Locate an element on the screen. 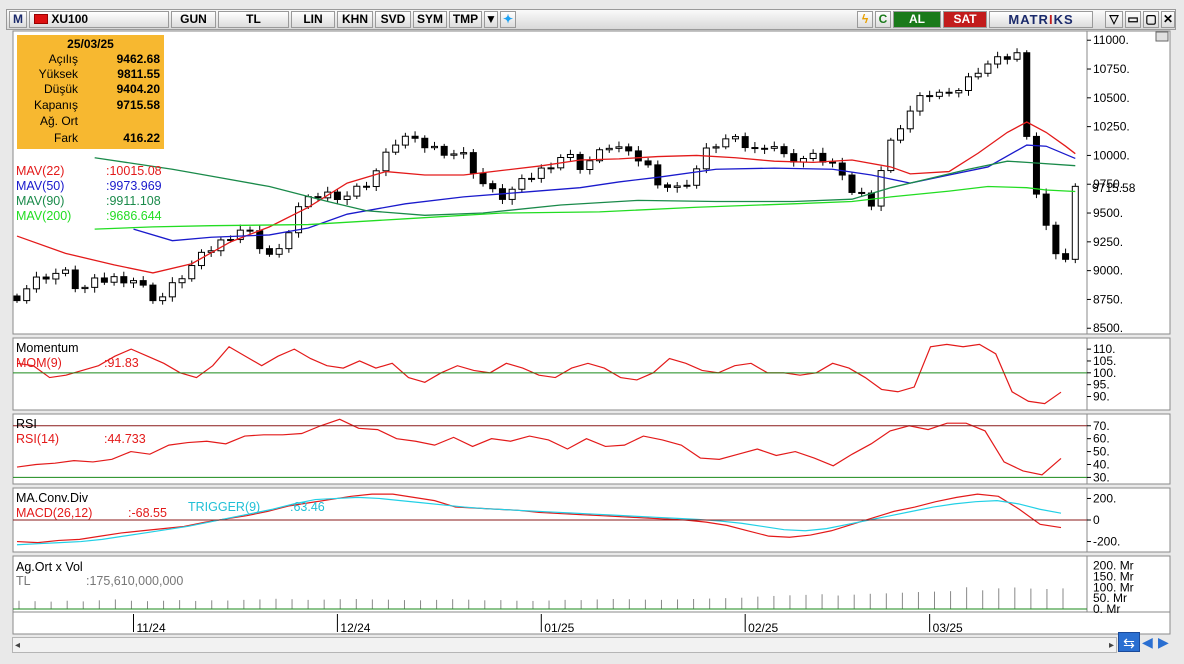 The width and height of the screenshot is (1184, 664). sell-button: SAT is located at coordinates (965, 19).